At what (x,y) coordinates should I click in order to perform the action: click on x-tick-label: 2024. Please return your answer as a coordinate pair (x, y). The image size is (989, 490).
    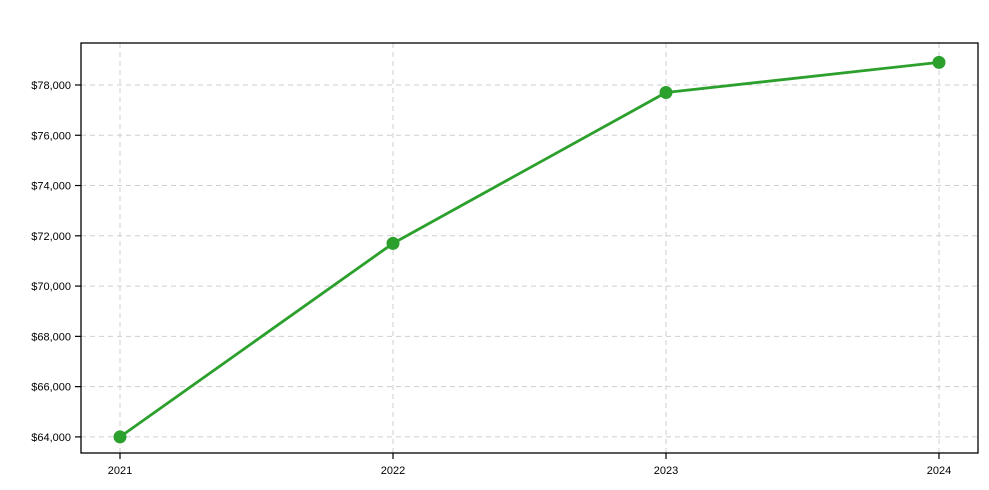
    Looking at the image, I should click on (939, 471).